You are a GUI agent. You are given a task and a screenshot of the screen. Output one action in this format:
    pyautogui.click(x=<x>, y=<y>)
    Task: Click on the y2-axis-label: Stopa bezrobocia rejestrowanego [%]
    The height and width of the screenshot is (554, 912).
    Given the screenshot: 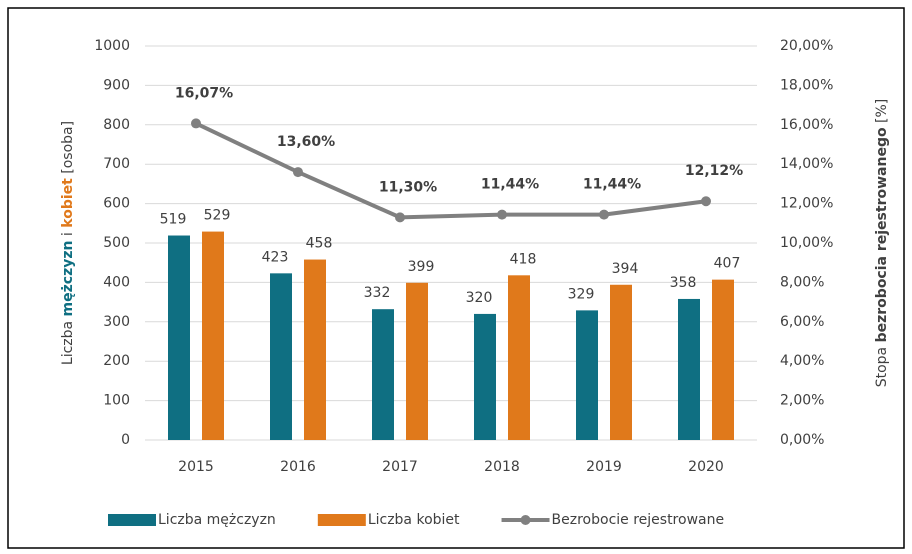 What is the action you would take?
    pyautogui.click(x=882, y=243)
    